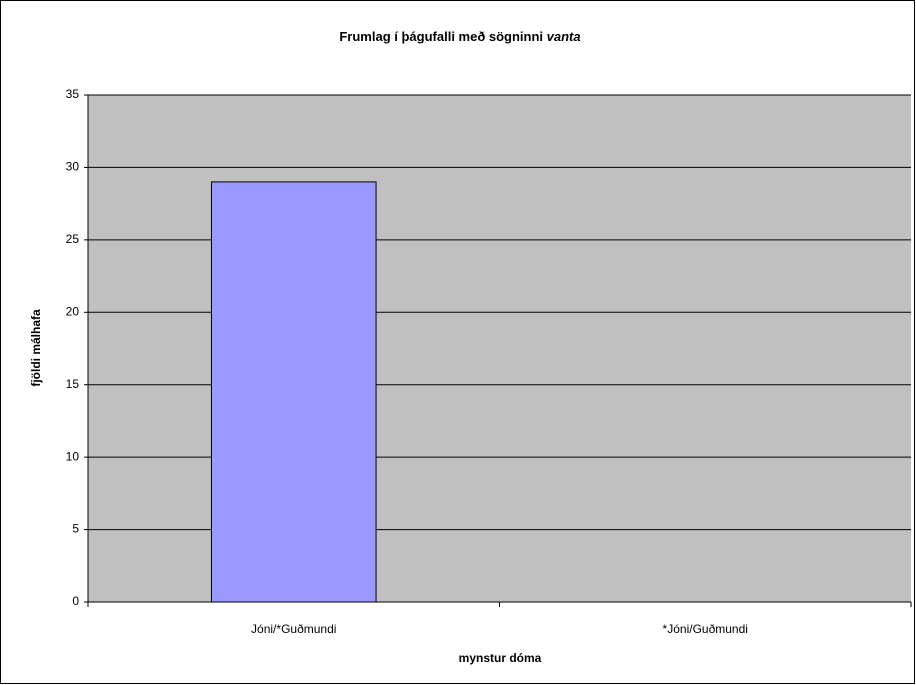  What do you see at coordinates (293, 629) in the screenshot?
I see `x-tick-label: Jóni/*Guðmundi` at bounding box center [293, 629].